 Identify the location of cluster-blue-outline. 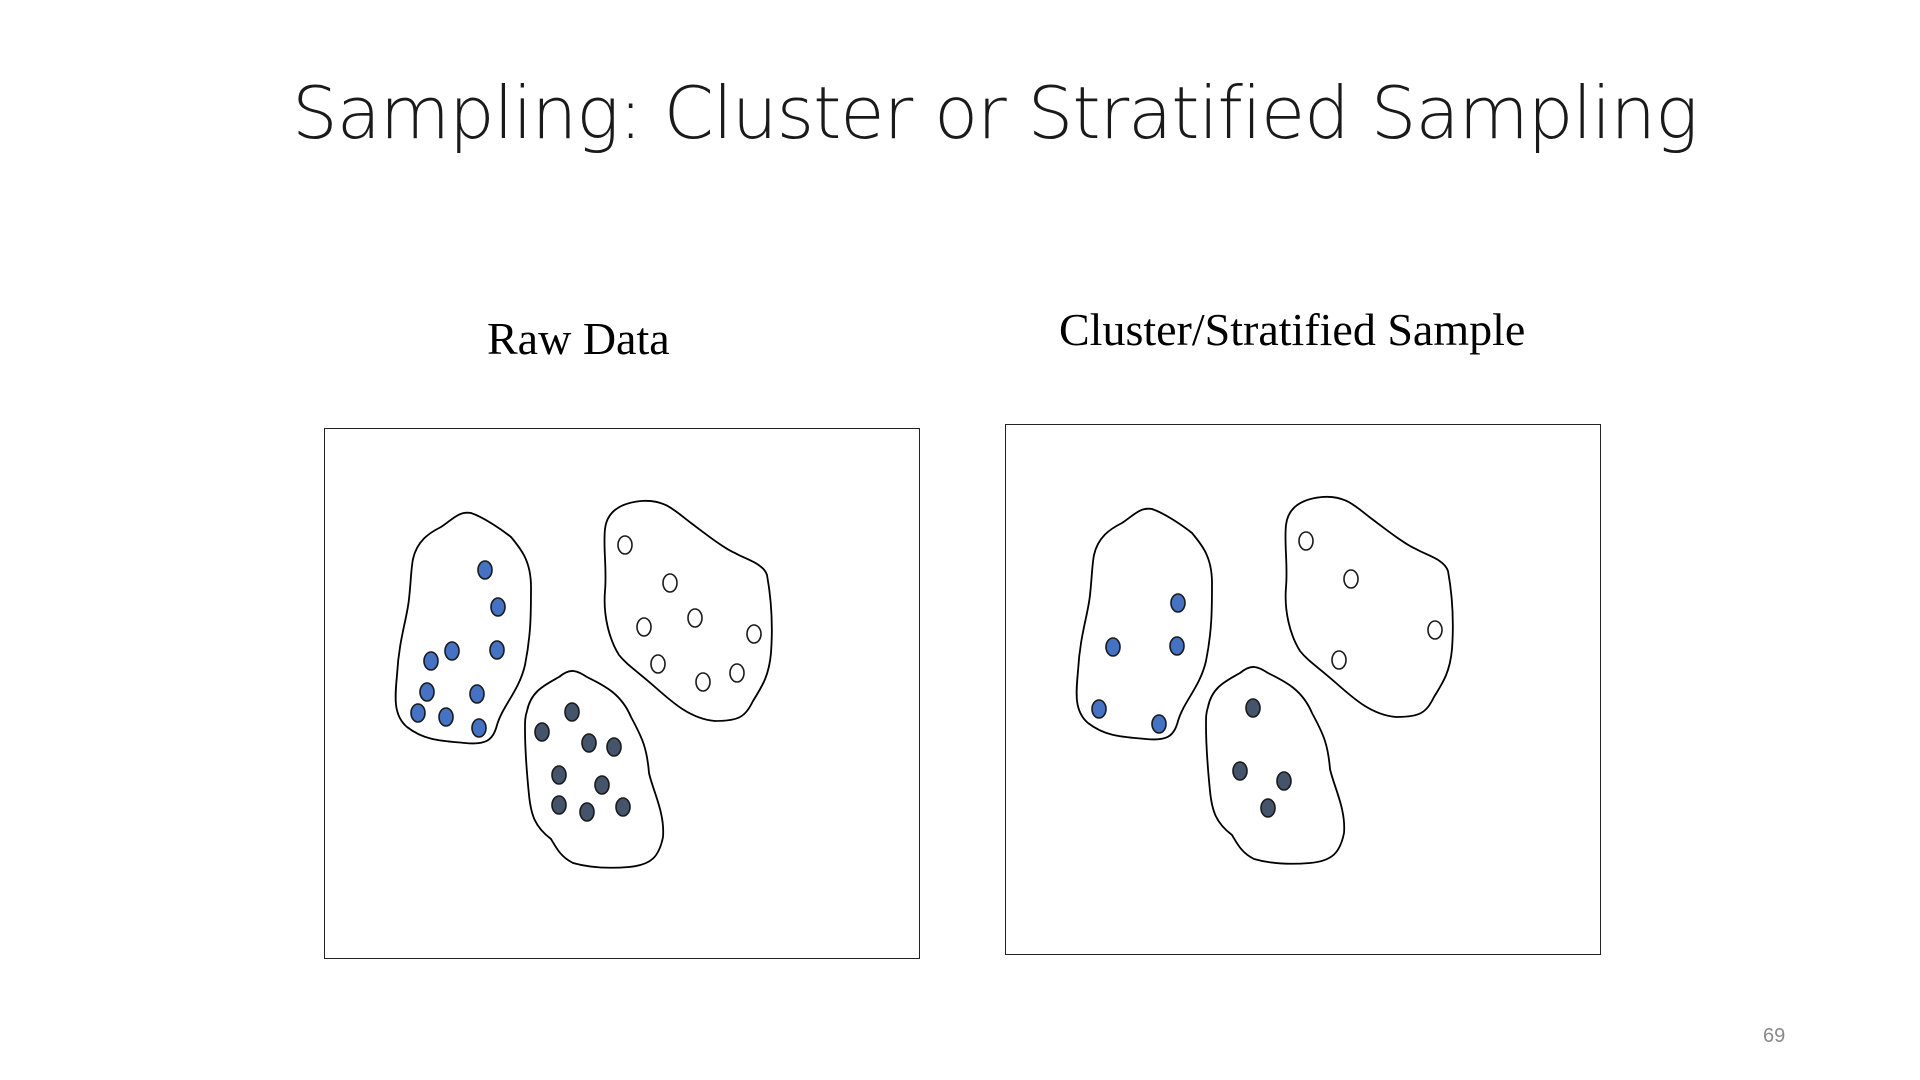
(1144, 624).